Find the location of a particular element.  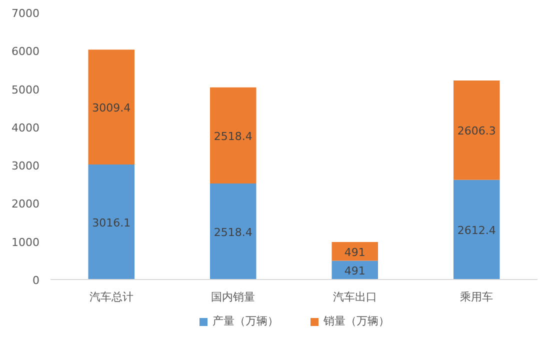

x-tick-label: 乘用车 is located at coordinates (477, 297).